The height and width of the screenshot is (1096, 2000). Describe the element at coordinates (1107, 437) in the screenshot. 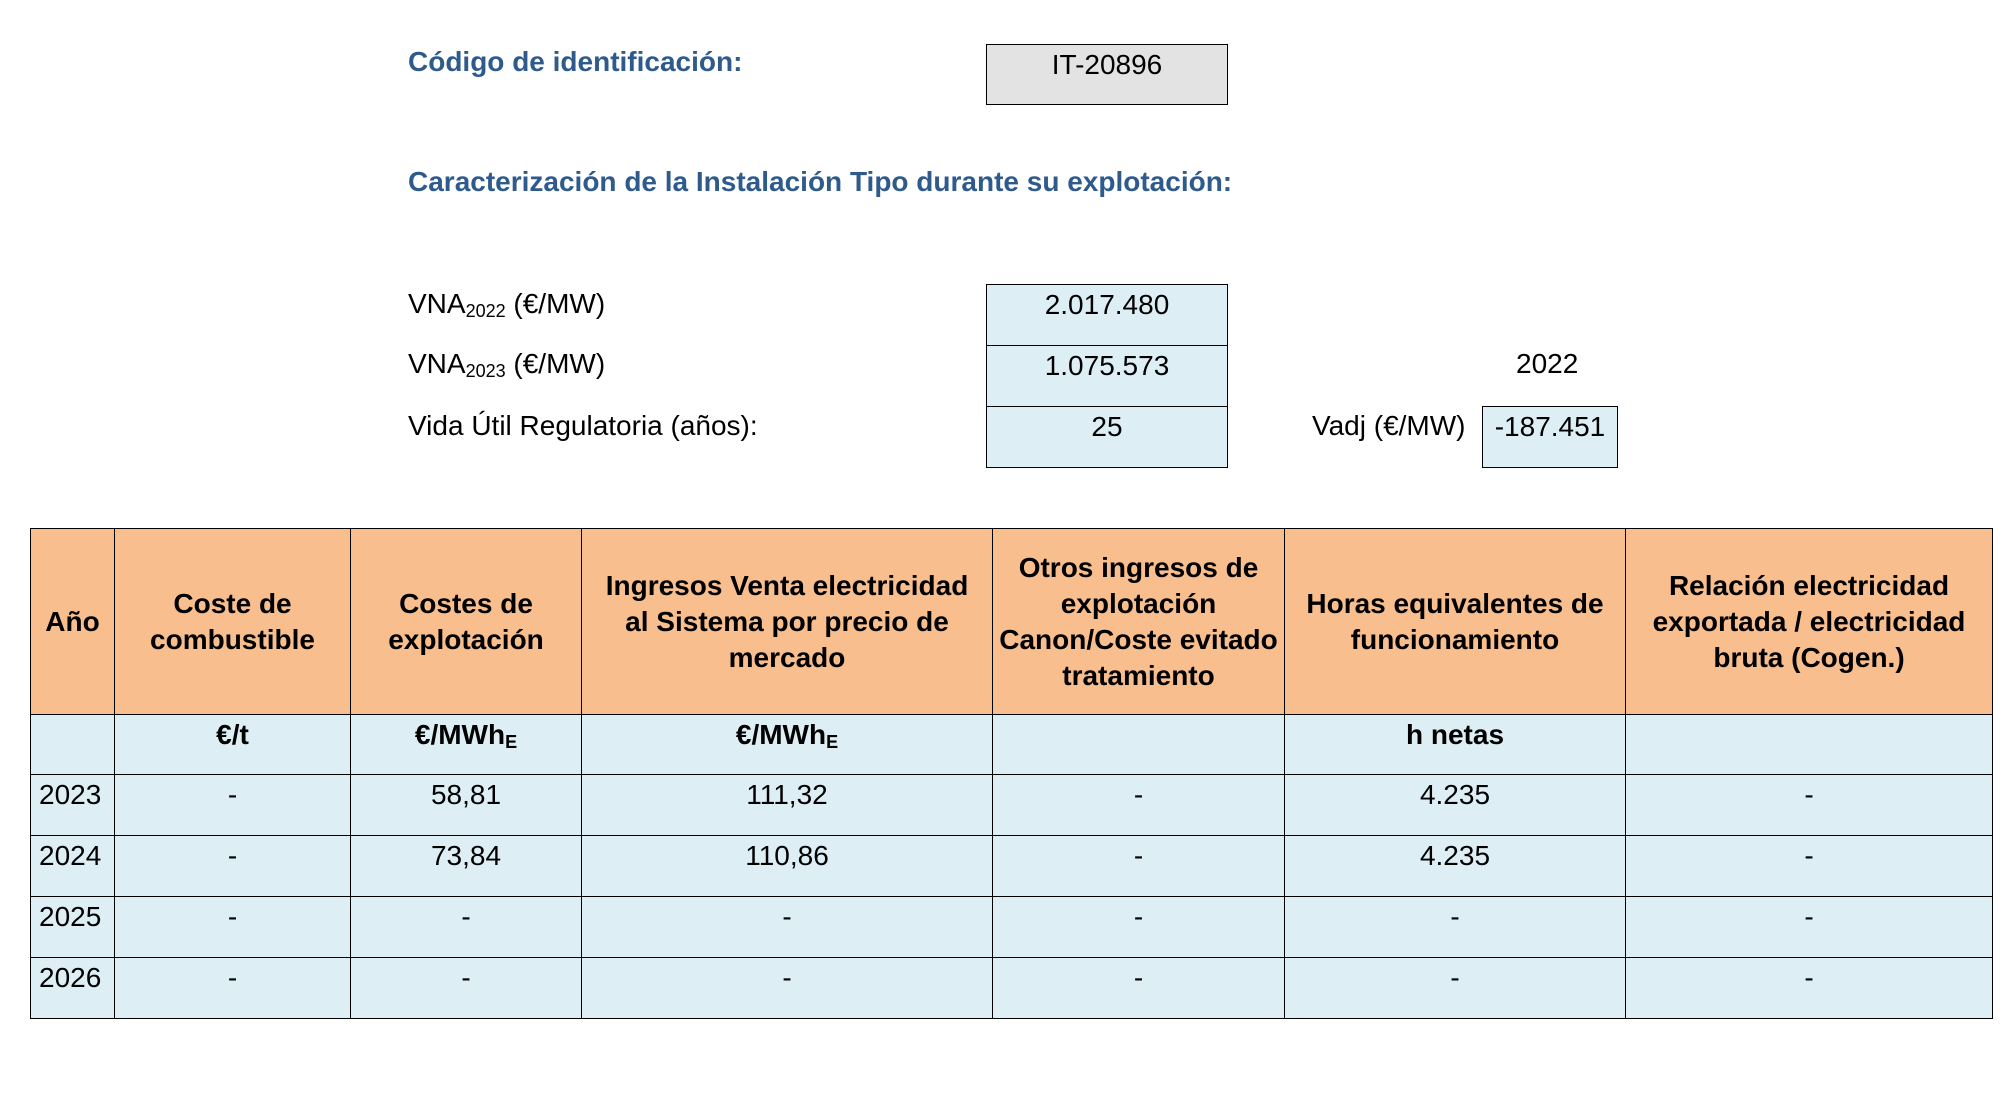

I see `vida-util-value-cell: 25` at that location.